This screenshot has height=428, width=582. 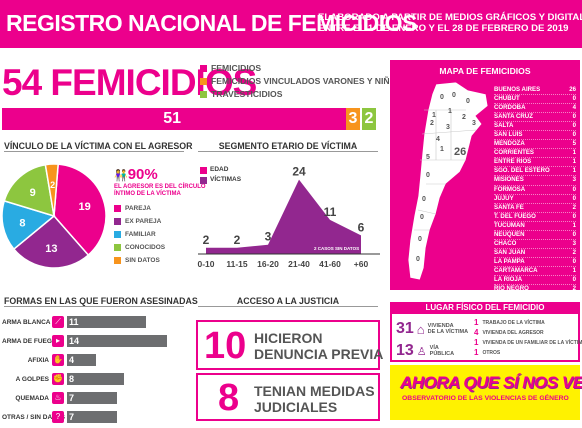 I want to click on vinculo-pie-chart: 19 13 8 9 2, so click(x=54, y=216).